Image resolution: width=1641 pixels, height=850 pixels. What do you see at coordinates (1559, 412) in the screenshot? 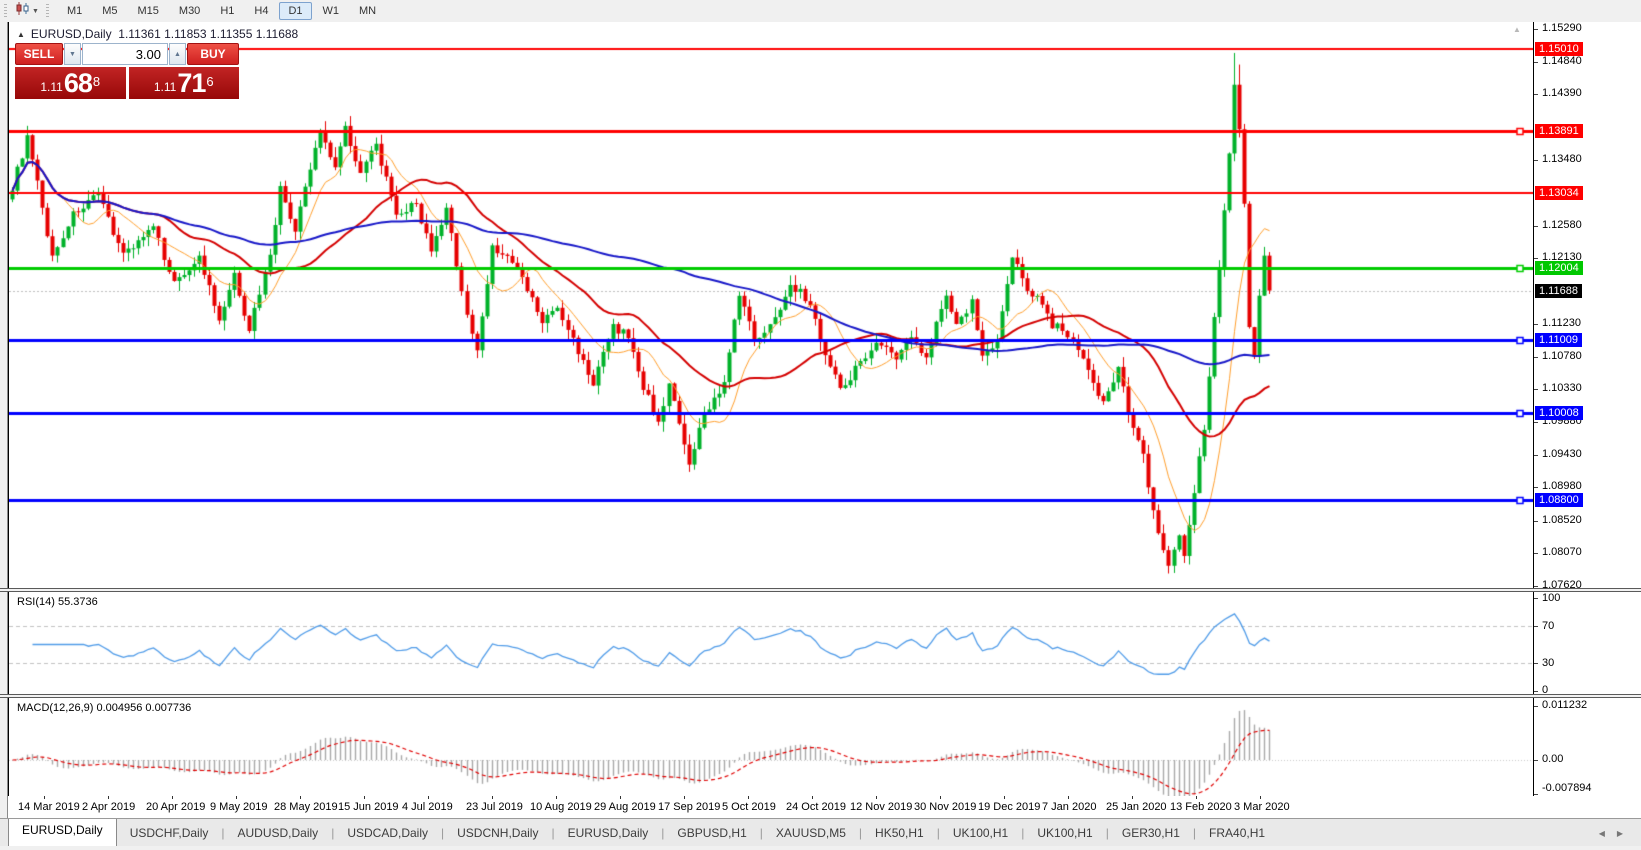
I see `level-price-label: 1.10008` at bounding box center [1559, 412].